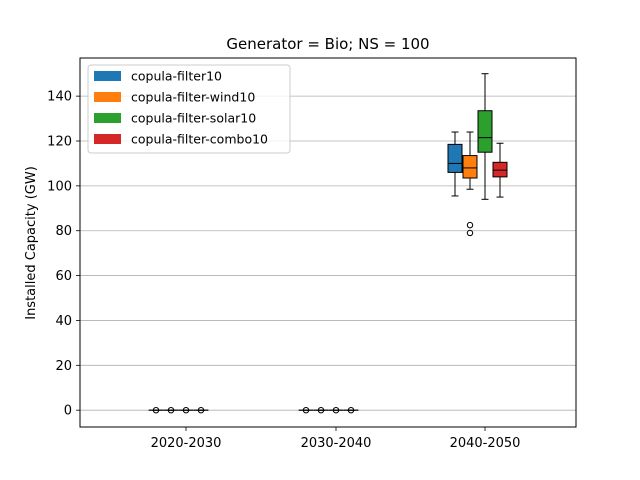 This screenshot has height=480, width=640. Describe the element at coordinates (68, 411) in the screenshot. I see `y-tick-label: 0` at that location.